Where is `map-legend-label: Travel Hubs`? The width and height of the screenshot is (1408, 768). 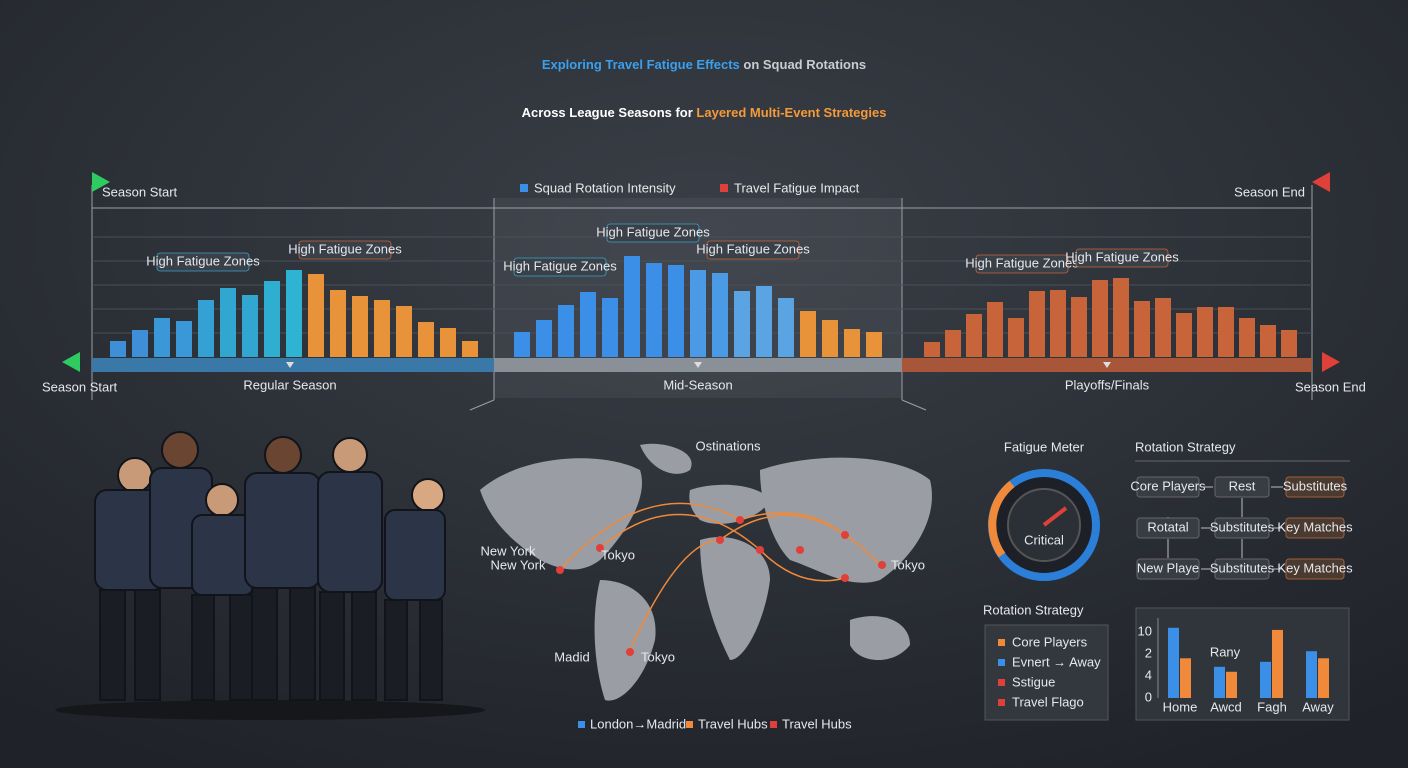
map-legend-label: Travel Hubs is located at coordinates (817, 723).